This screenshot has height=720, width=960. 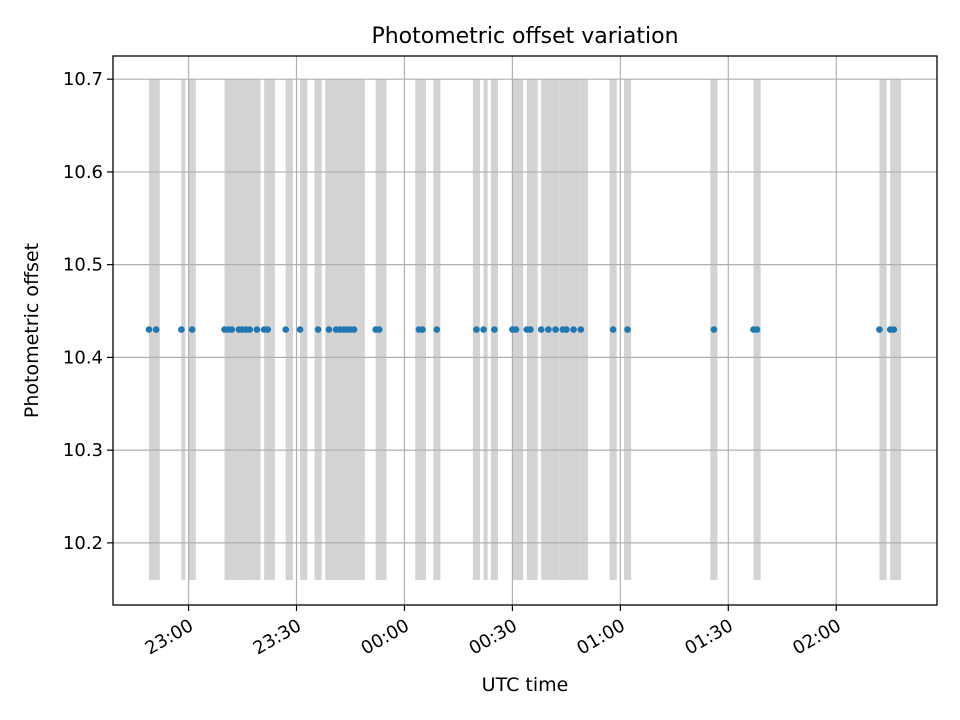 What do you see at coordinates (83, 450) in the screenshot?
I see `y-tick-label: 10.3` at bounding box center [83, 450].